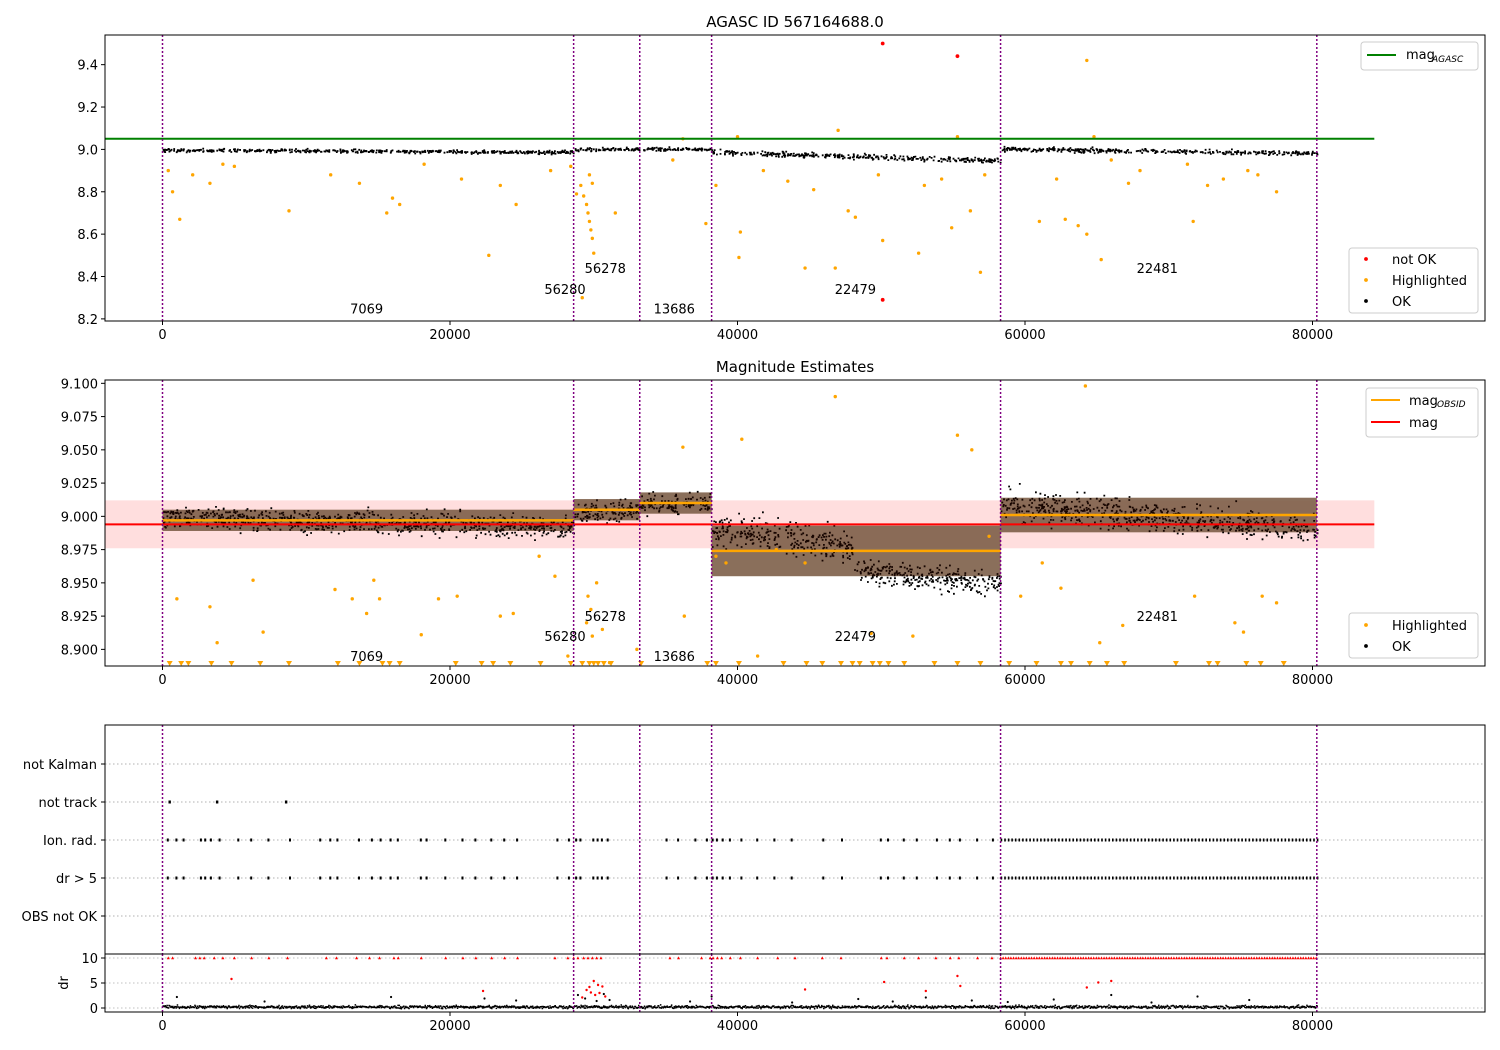  I want to click on y-tick-label: 9.000, so click(79, 517).